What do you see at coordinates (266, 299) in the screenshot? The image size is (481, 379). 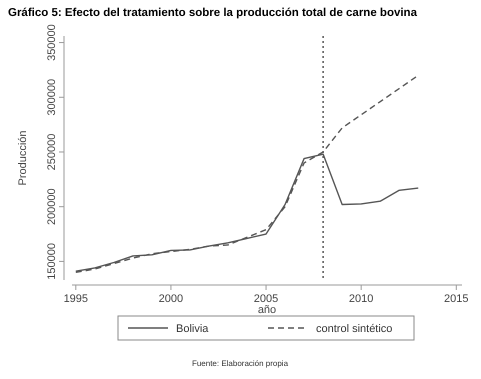 I see `x-tick-label: 2005` at bounding box center [266, 299].